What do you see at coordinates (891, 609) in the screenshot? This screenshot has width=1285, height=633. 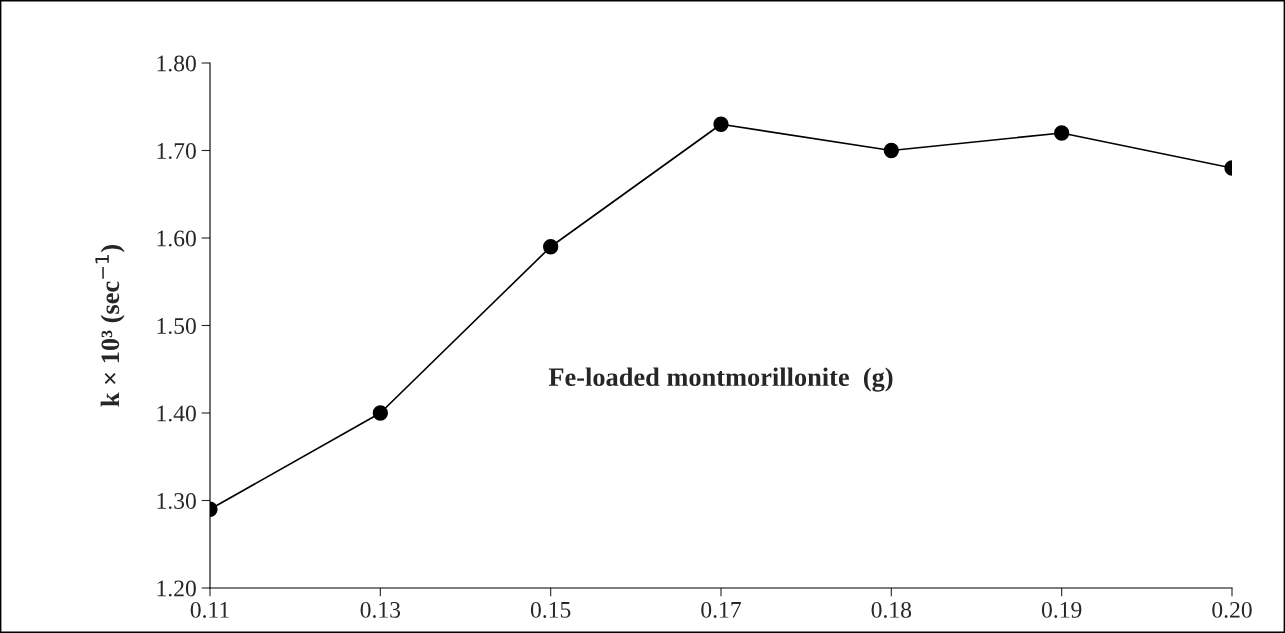 I see `x-tick-label: 0.18` at bounding box center [891, 609].